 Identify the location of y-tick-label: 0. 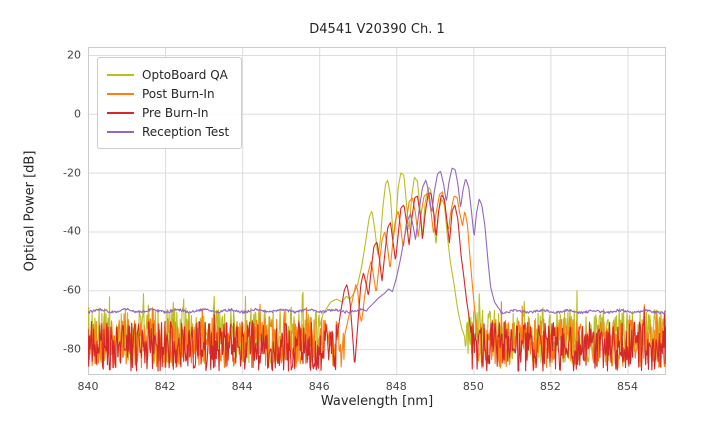
(77, 114).